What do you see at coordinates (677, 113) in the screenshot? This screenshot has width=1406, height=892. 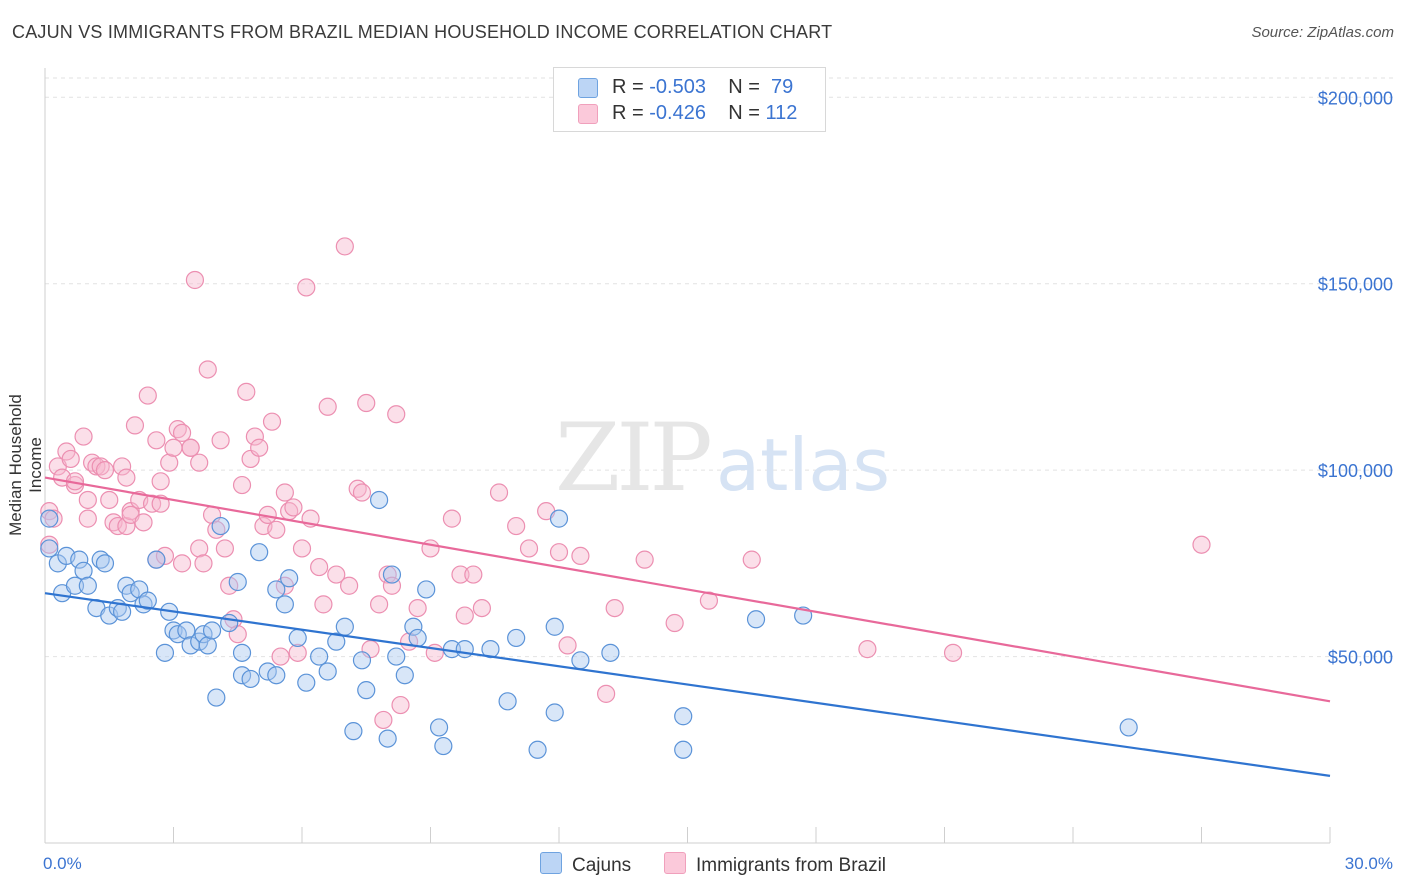 I see `legend-r-value: -0.426` at bounding box center [677, 113].